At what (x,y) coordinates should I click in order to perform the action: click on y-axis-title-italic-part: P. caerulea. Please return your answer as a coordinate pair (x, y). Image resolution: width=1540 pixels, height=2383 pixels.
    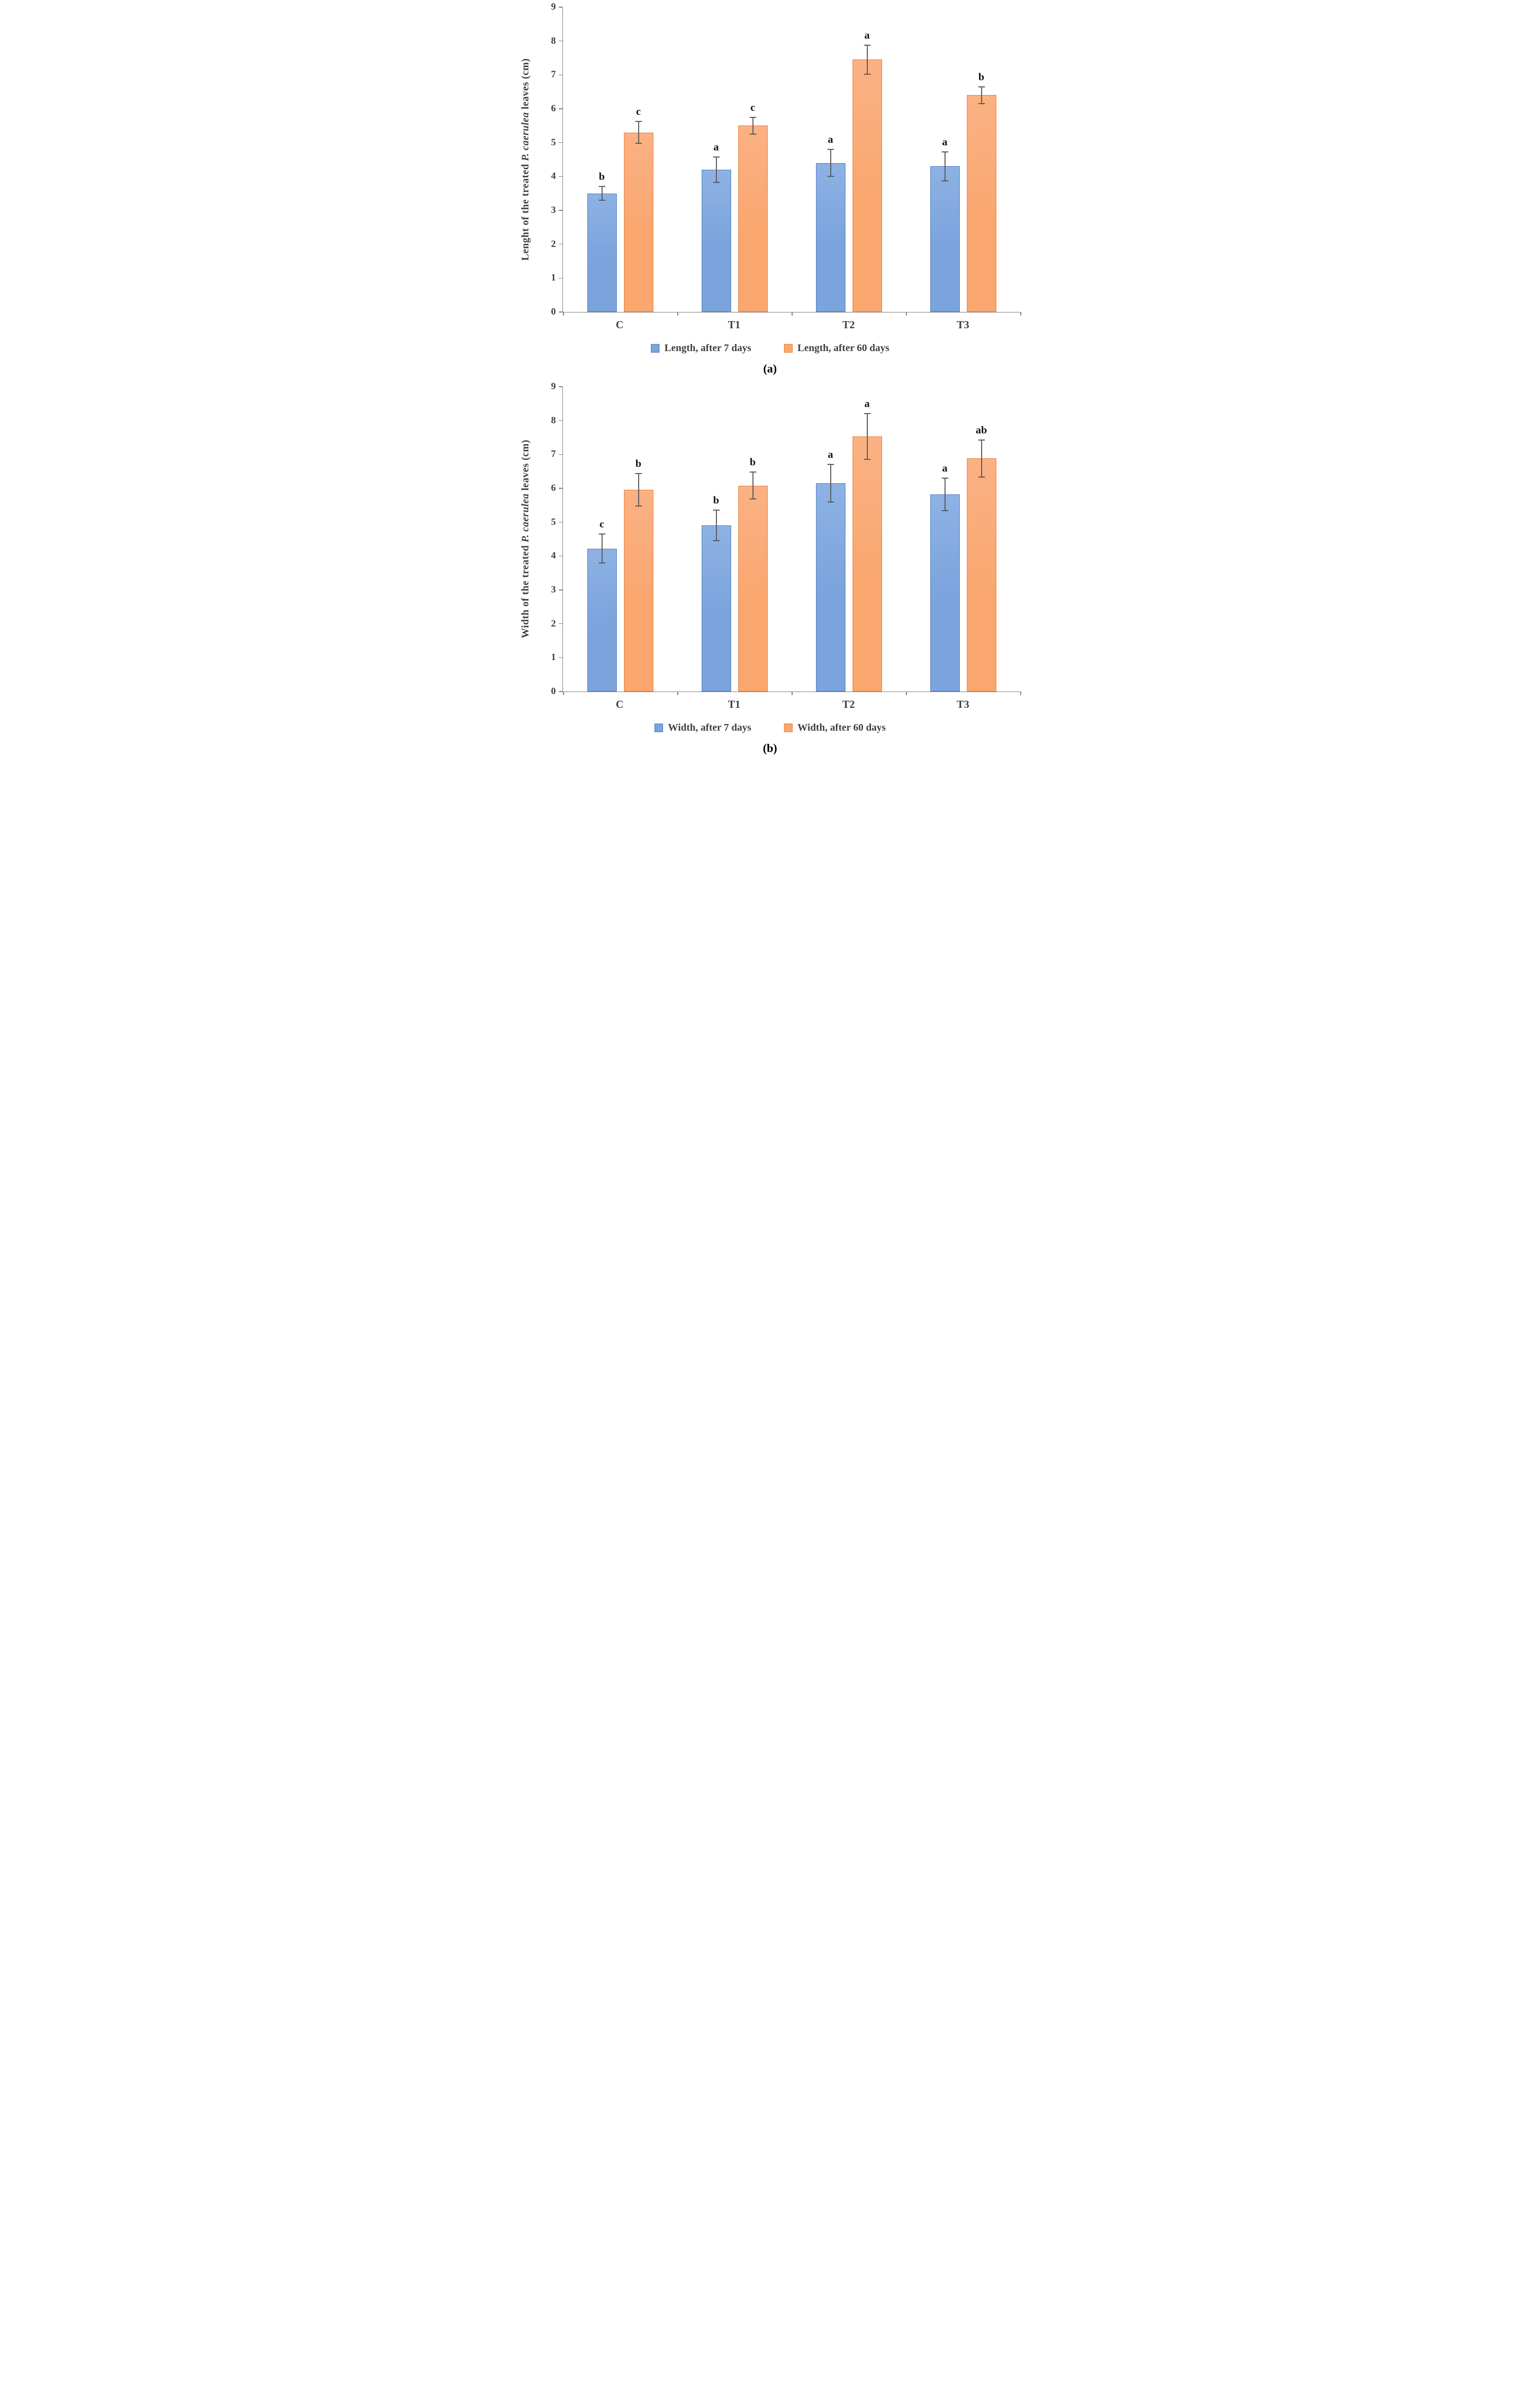
    Looking at the image, I should click on (526, 518).